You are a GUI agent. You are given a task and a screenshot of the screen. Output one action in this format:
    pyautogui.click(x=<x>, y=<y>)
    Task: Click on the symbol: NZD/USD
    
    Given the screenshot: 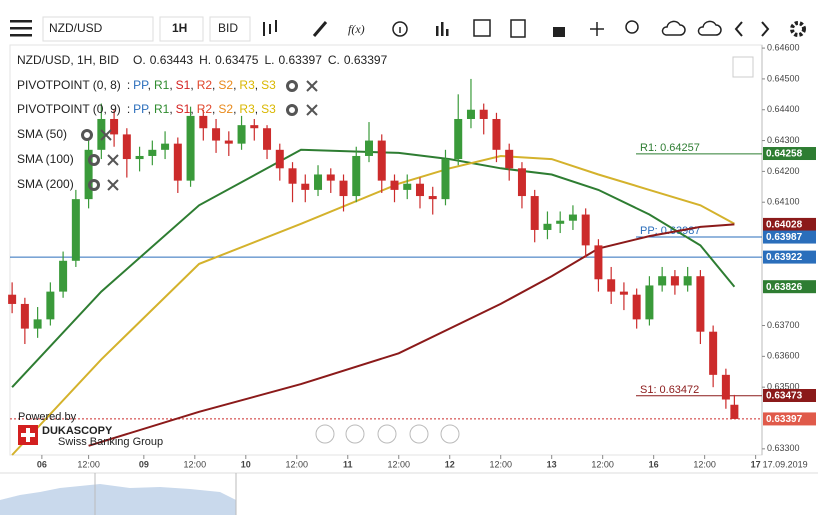 What is the action you would take?
    pyautogui.click(x=76, y=28)
    